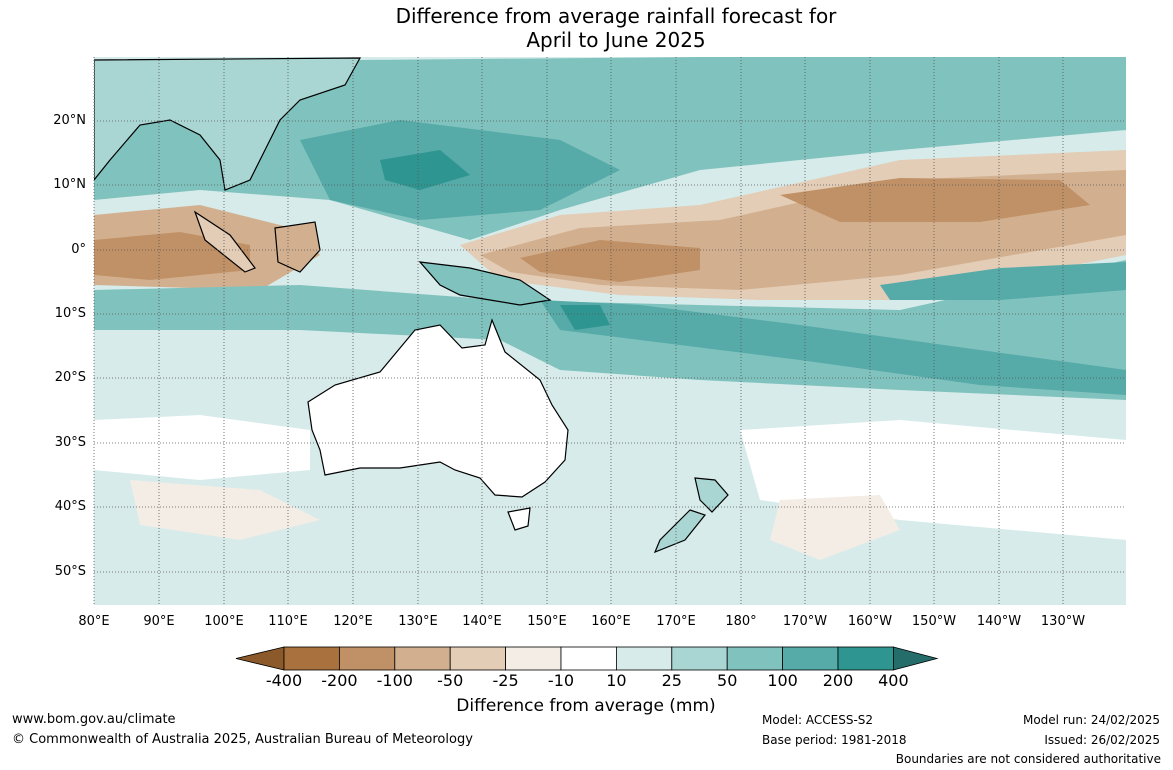 This screenshot has height=770, width=1173. Describe the element at coordinates (78, 249) in the screenshot. I see `latitude-tick-label: 0°` at that location.